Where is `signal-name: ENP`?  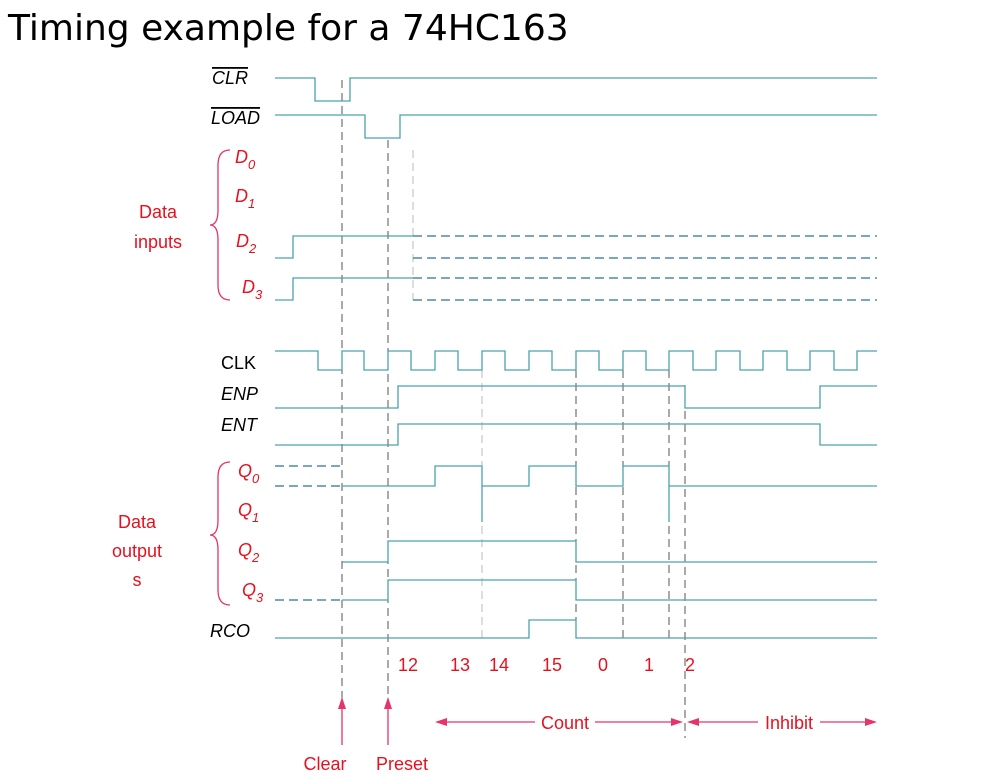
signal-name: ENP is located at coordinates (239, 394).